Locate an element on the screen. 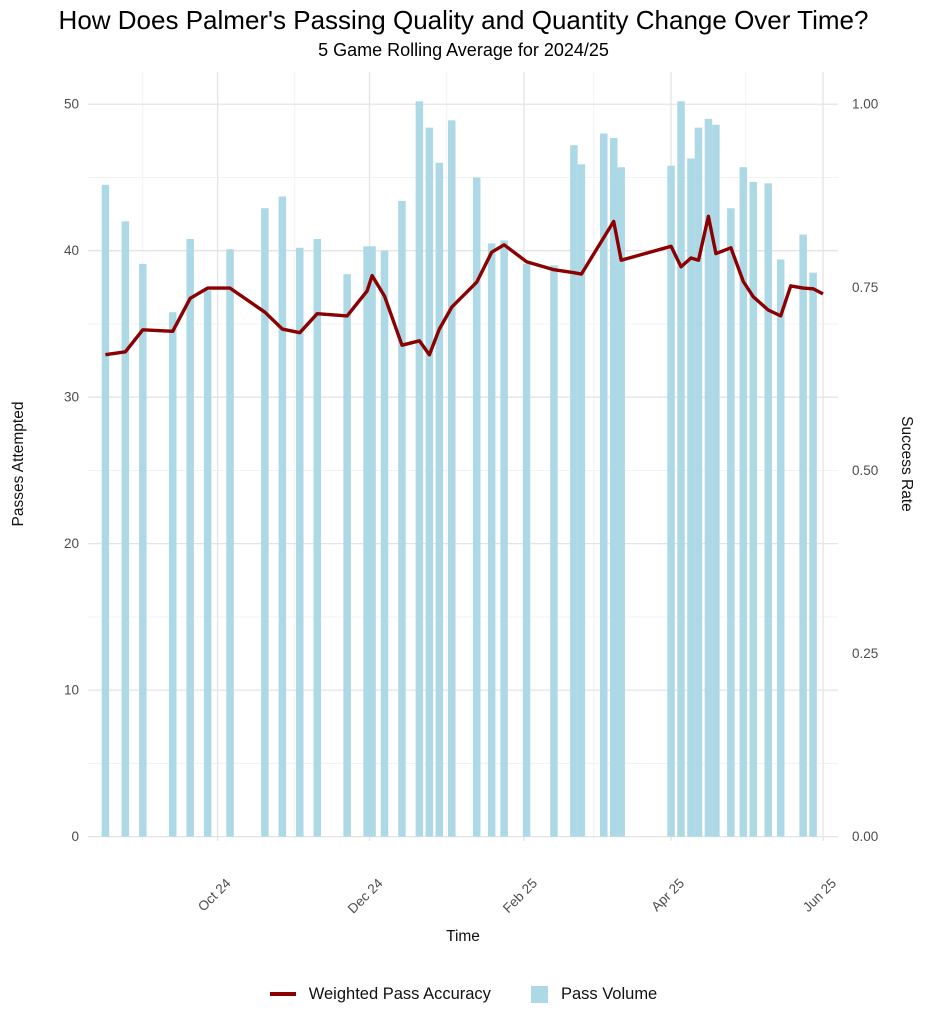  y-right-tick-labels: 0.00 0.25 0.50 0.75 1.00 is located at coordinates (865, 470).